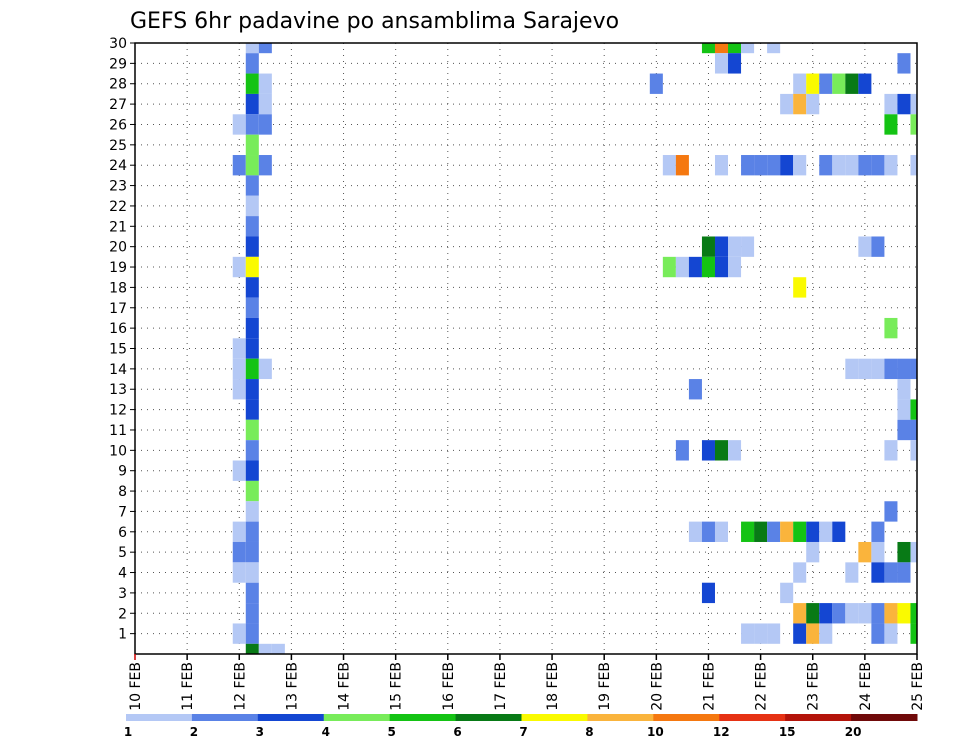  What do you see at coordinates (188, 686) in the screenshot?
I see `x-tick-label: 11 FEB` at bounding box center [188, 686].